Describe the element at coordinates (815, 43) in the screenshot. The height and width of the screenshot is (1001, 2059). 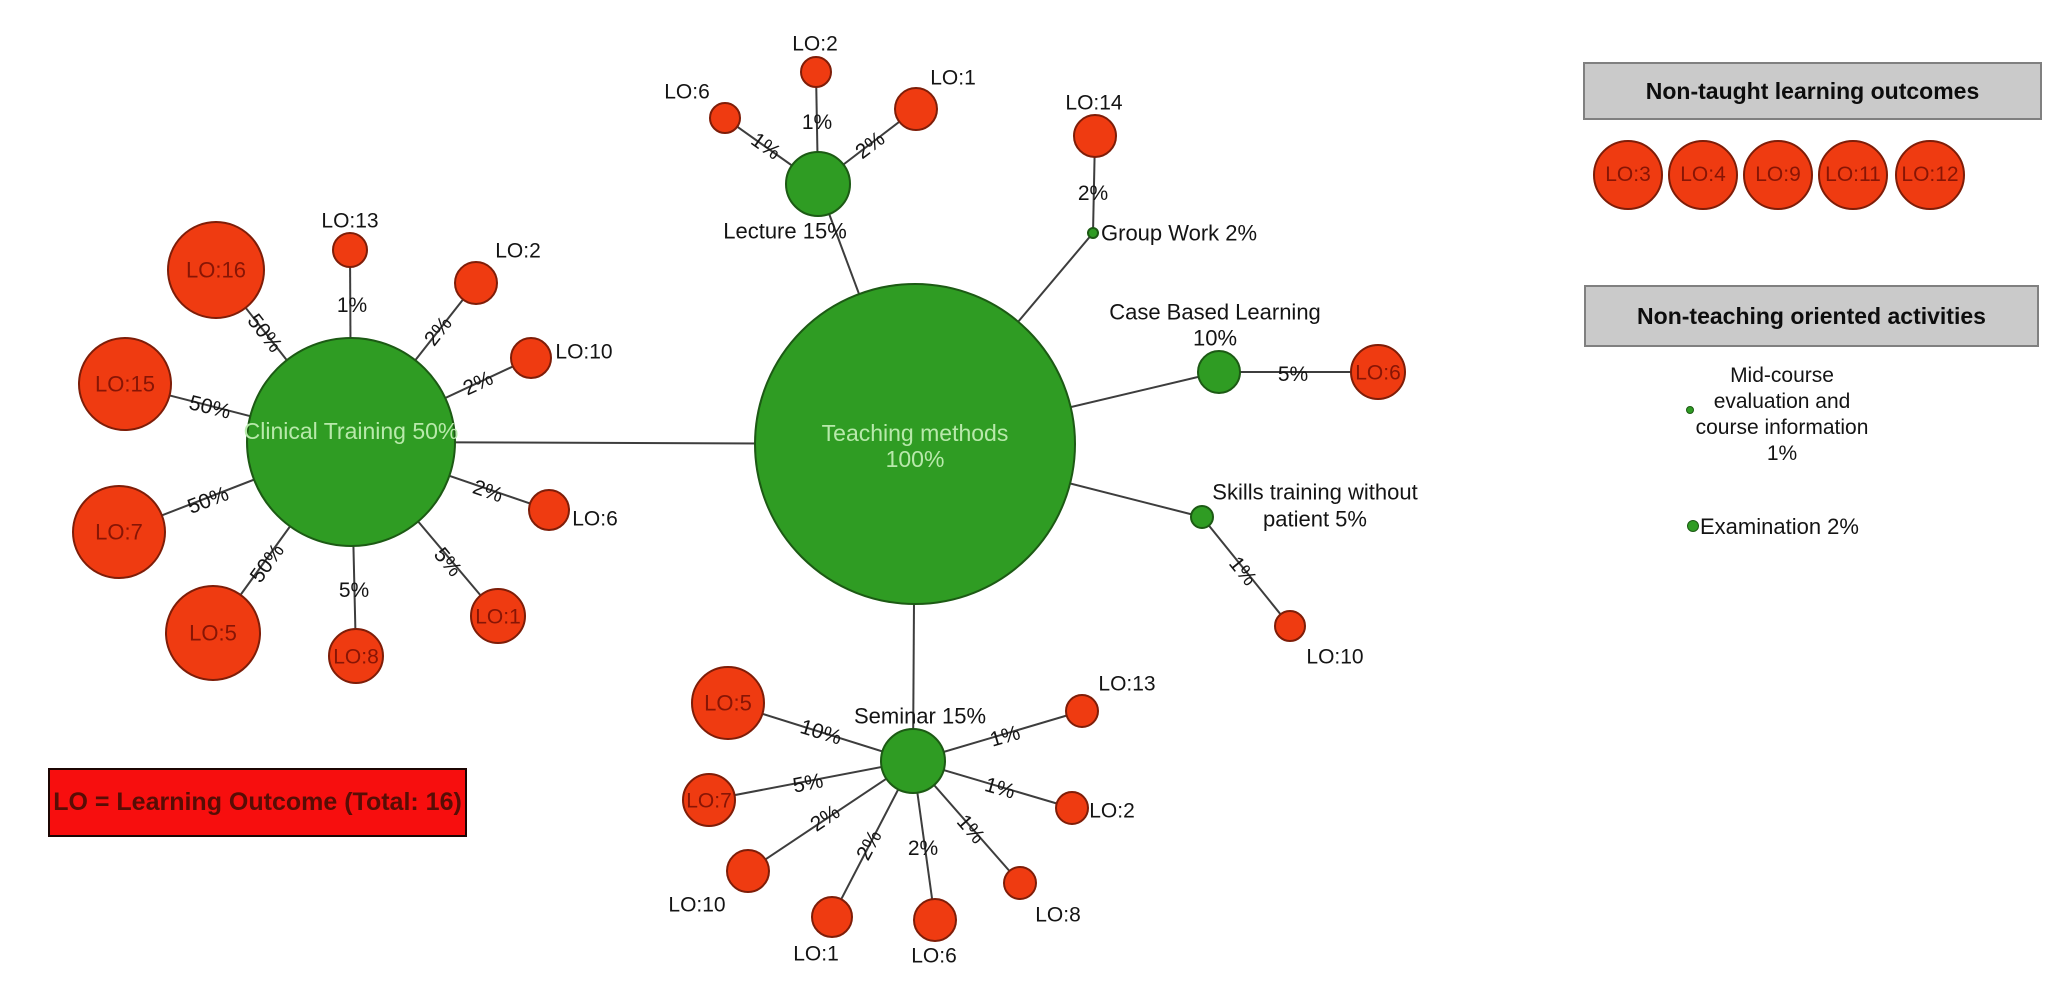
I see `label-l2: LO:2` at that location.